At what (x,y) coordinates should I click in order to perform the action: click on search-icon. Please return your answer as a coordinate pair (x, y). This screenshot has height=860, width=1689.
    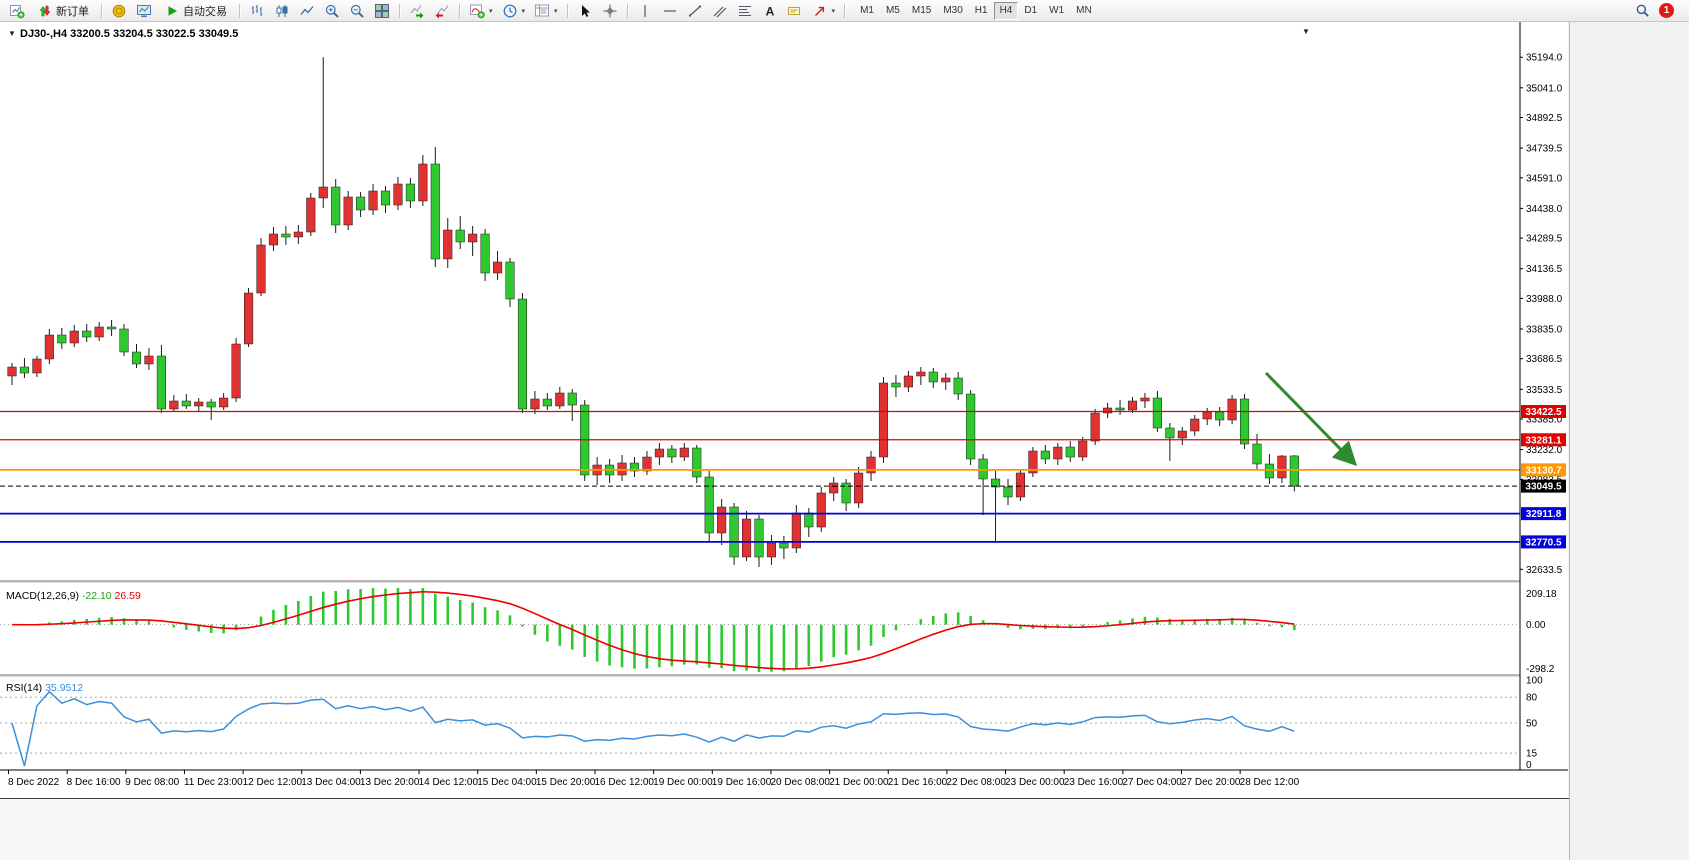
    Looking at the image, I should click on (1642, 10).